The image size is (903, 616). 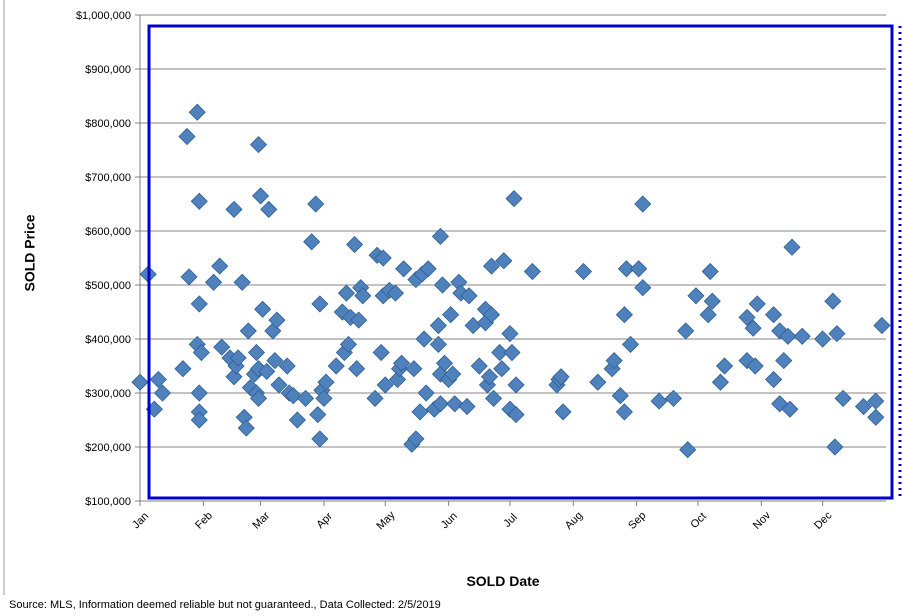 I want to click on y-tick-label: $200,000, so click(x=108, y=448).